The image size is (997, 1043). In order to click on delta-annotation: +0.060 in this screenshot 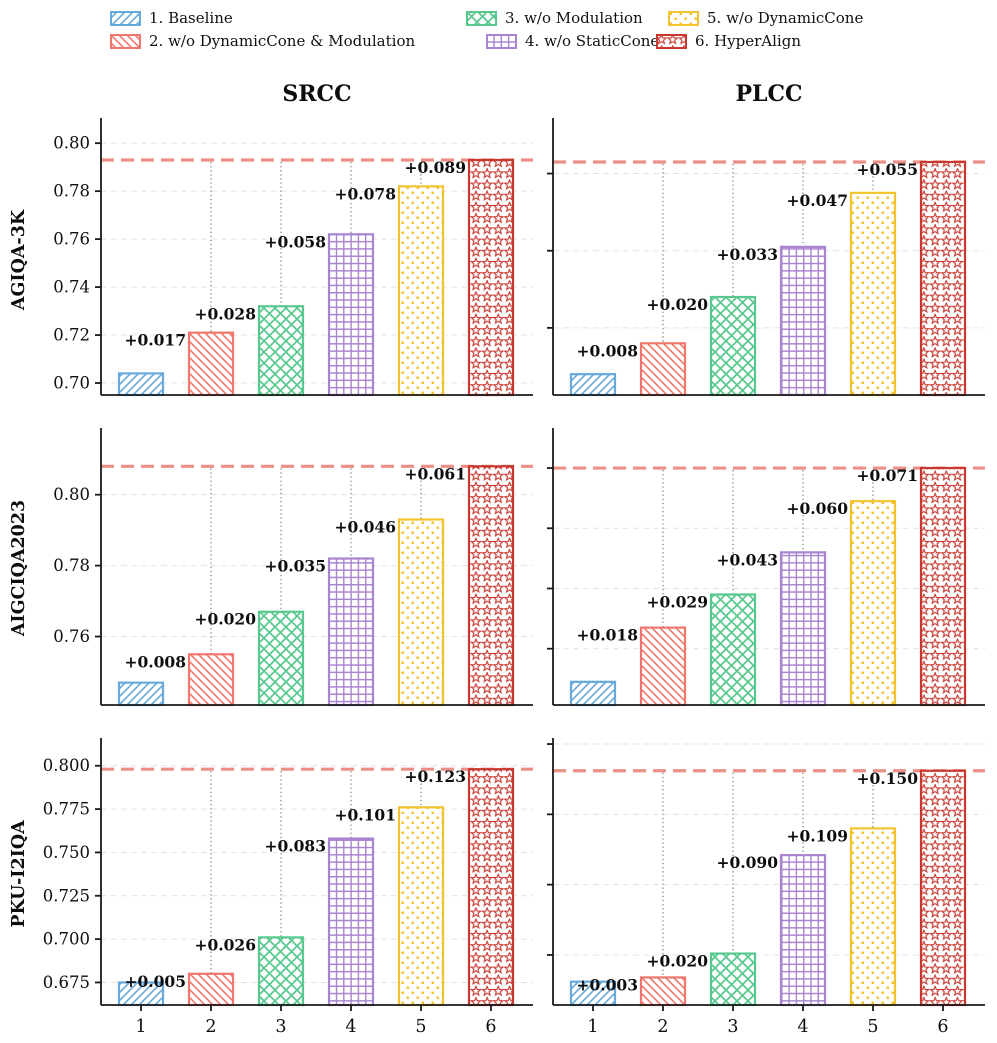, I will do `click(817, 508)`.